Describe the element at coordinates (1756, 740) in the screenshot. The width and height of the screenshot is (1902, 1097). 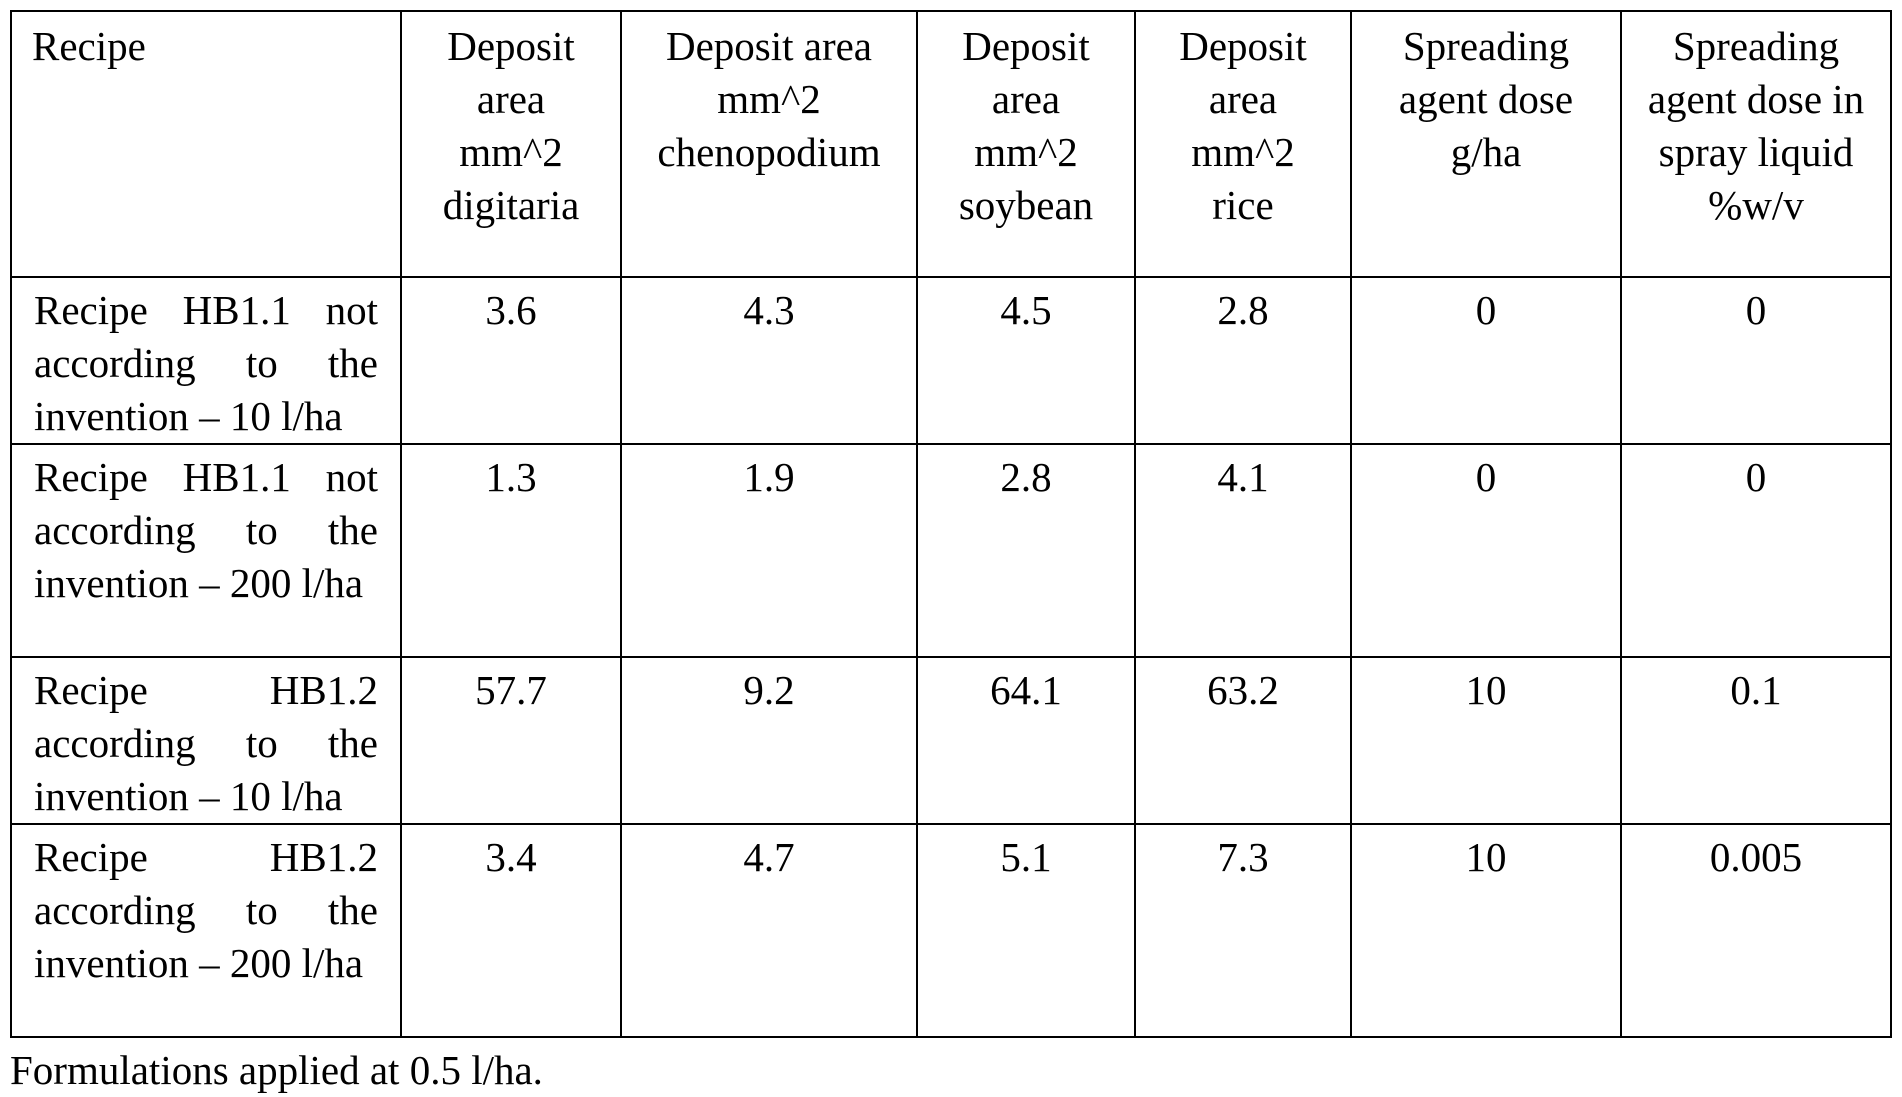
I see `spreading-dose-liquid-cell: 0.1` at that location.